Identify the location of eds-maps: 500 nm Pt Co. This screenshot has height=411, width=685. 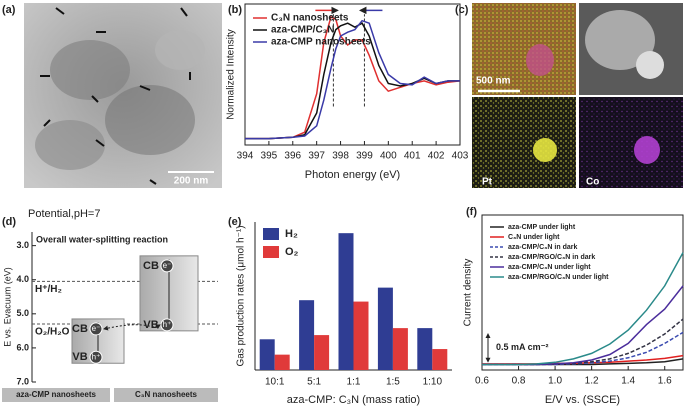
(577, 95).